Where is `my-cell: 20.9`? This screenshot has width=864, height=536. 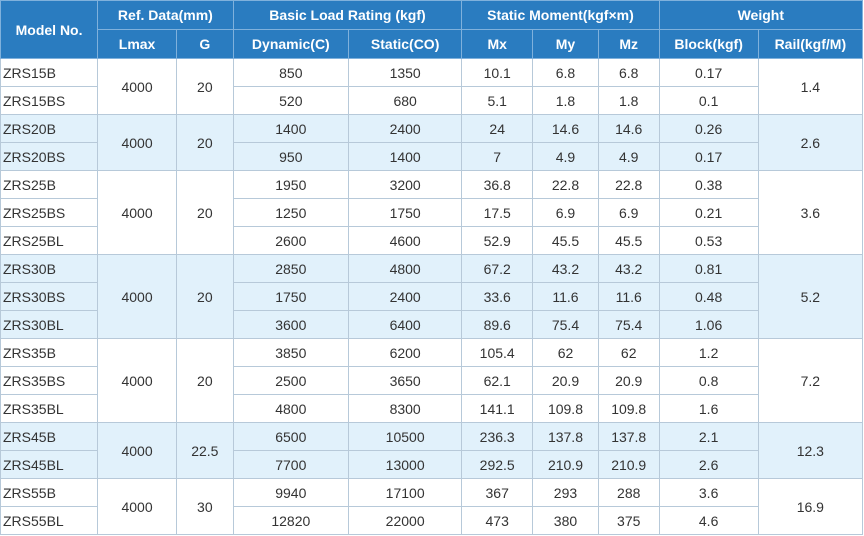 my-cell: 20.9 is located at coordinates (565, 380).